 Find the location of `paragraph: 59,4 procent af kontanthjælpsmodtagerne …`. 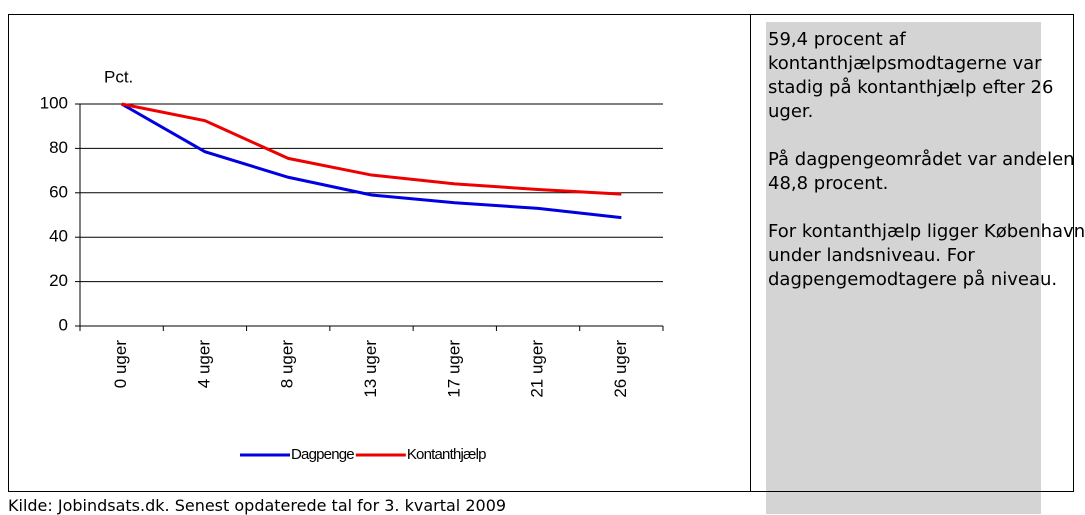

paragraph: 59,4 procent af kontanthjælpsmodtagerne … is located at coordinates (911, 75).